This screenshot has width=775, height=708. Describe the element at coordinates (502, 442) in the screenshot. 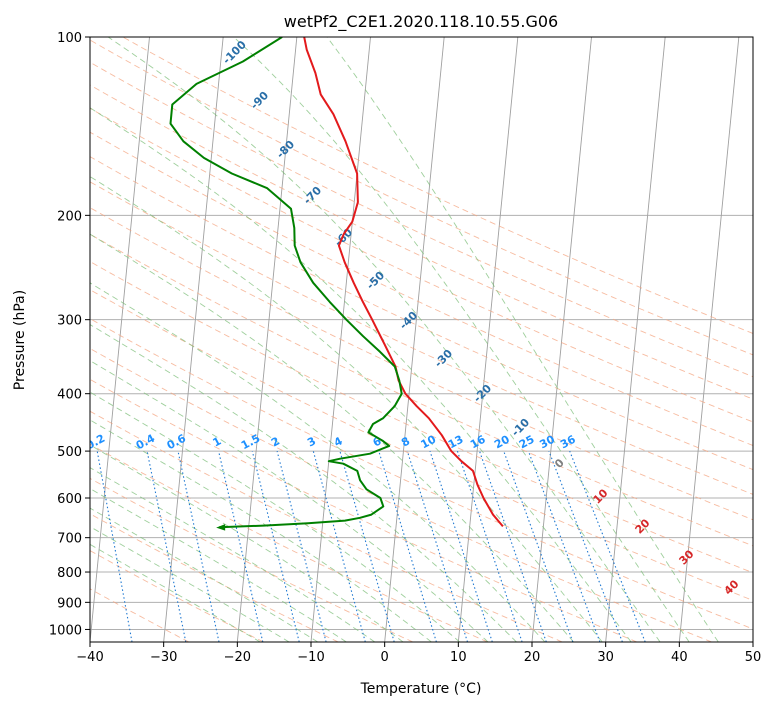

I see `mixing-ratio-label: 20` at that location.